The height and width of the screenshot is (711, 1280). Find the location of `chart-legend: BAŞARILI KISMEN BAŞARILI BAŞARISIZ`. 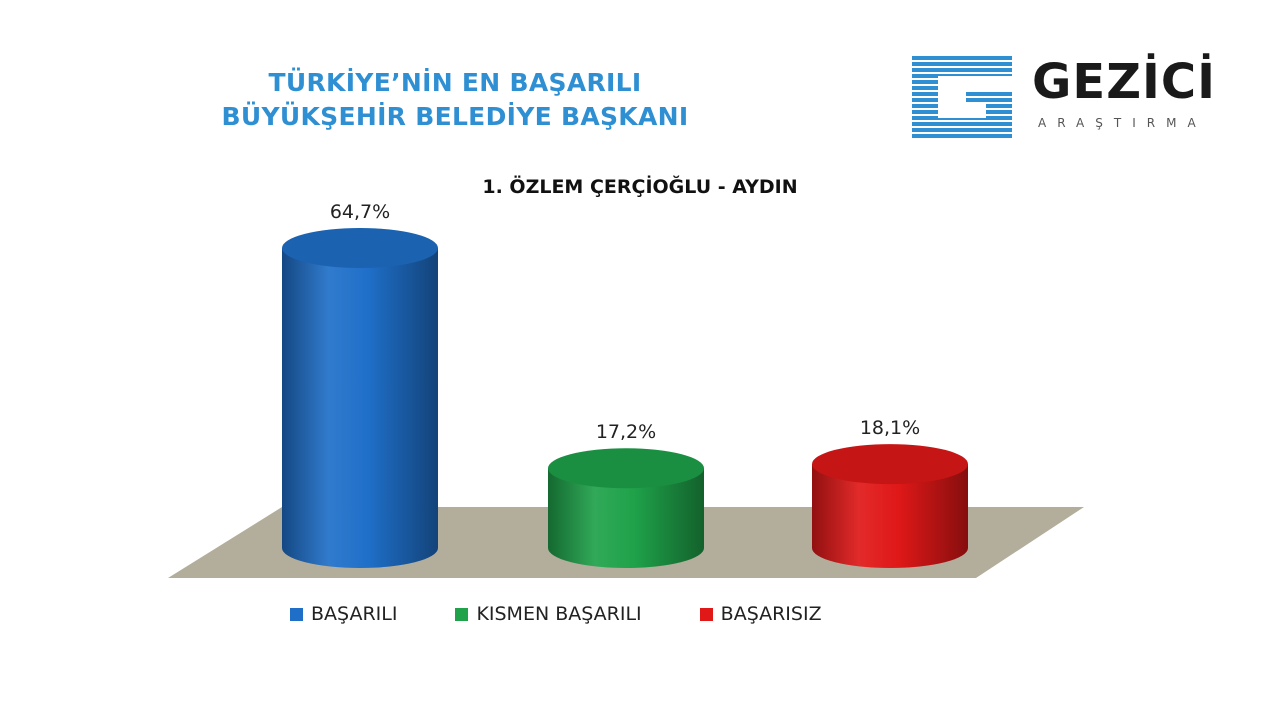

chart-legend: BAŞARILI KISMEN BAŞARILI BAŞARISIZ is located at coordinates (640, 614).